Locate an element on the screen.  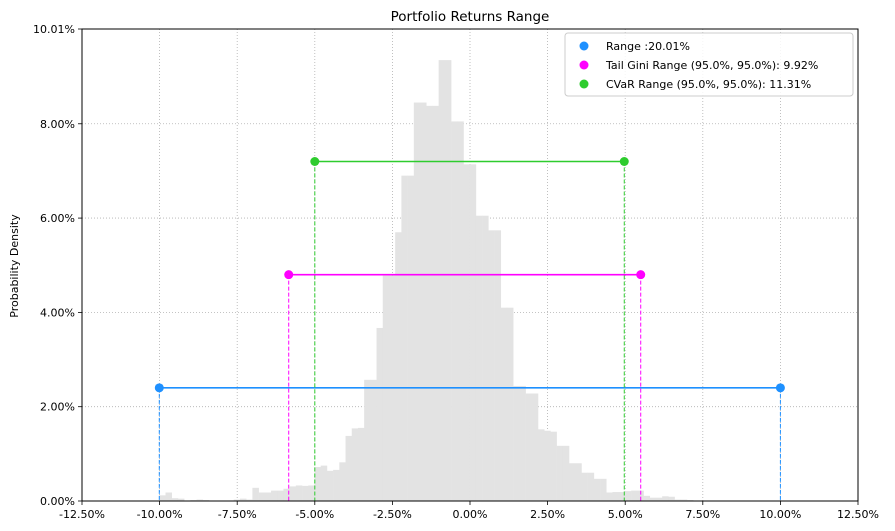
x-tick-label: 12.50% is located at coordinates (858, 514).